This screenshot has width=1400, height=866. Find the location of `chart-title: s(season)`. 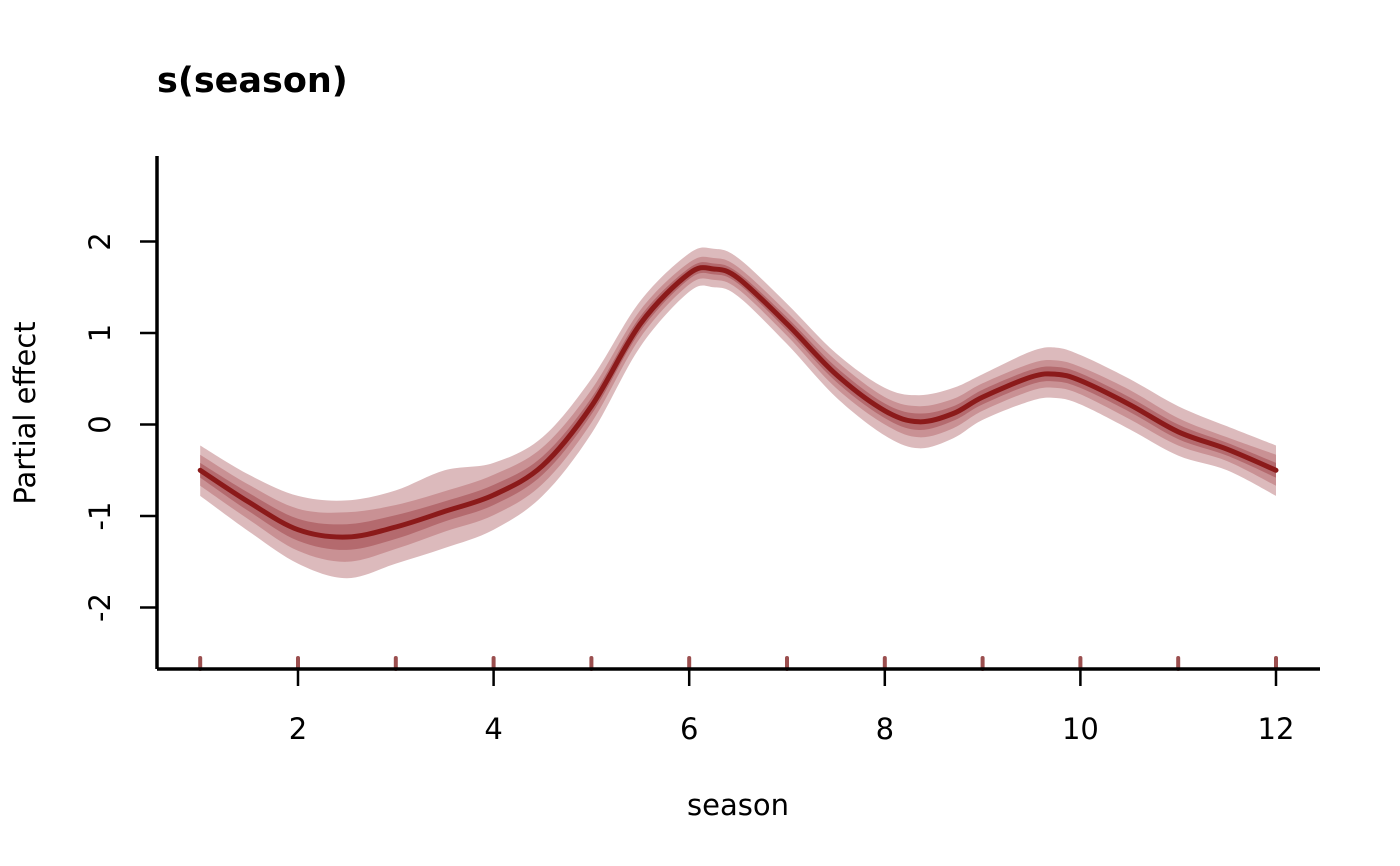

chart-title: s(season) is located at coordinates (252, 81).